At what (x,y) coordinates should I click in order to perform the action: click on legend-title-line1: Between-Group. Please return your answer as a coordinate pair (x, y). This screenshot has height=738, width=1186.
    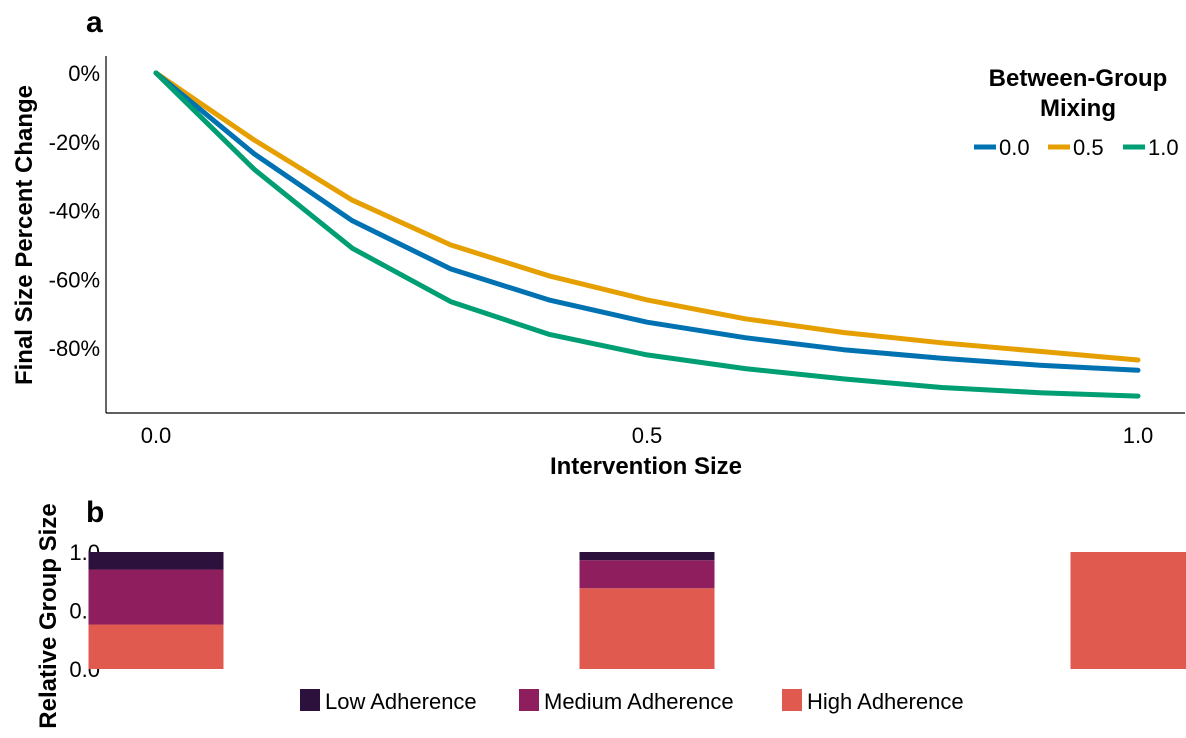
    Looking at the image, I should click on (1078, 78).